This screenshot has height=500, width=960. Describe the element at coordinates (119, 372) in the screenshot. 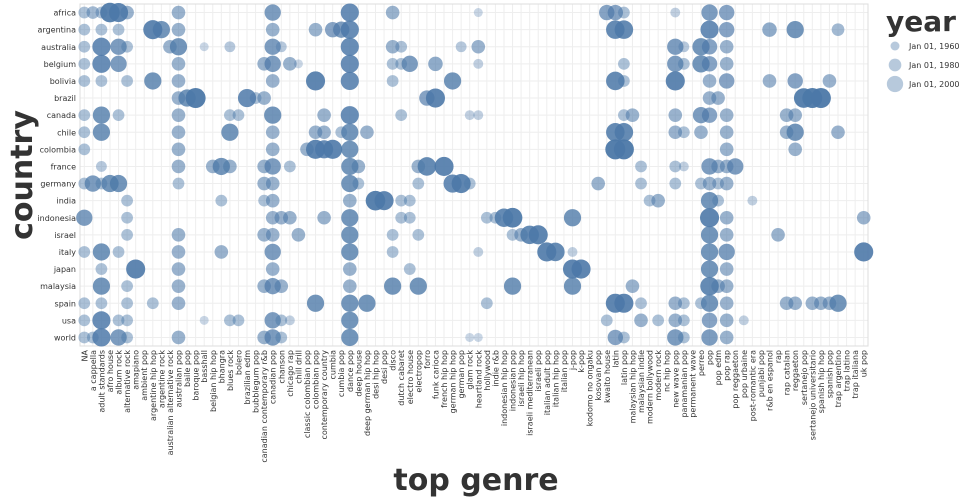

I see `x-tick-label: album rock` at that location.